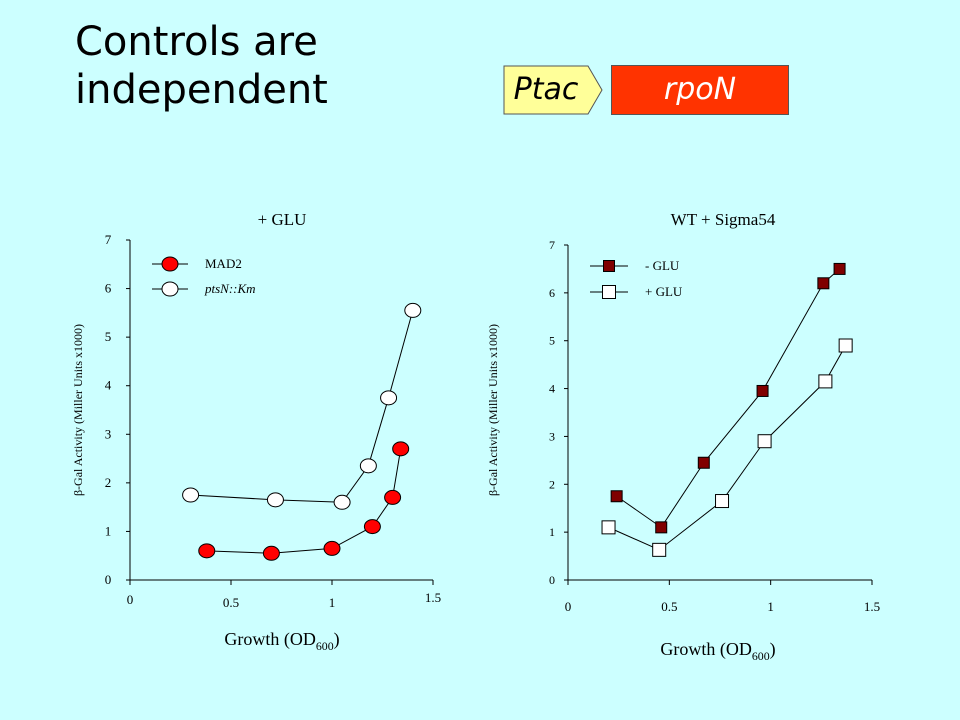 The image size is (960, 720). I want to click on chart-title: WT + Sigma54, so click(723, 219).